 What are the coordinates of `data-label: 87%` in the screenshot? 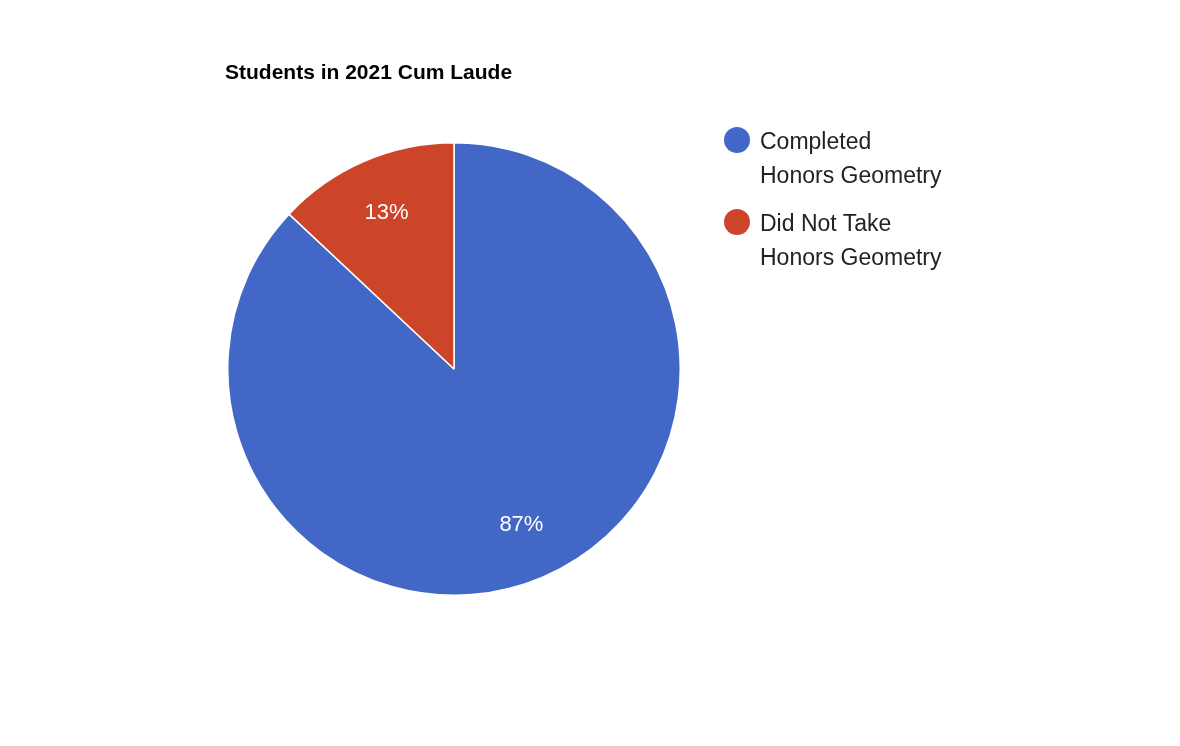 It's located at (521, 523).